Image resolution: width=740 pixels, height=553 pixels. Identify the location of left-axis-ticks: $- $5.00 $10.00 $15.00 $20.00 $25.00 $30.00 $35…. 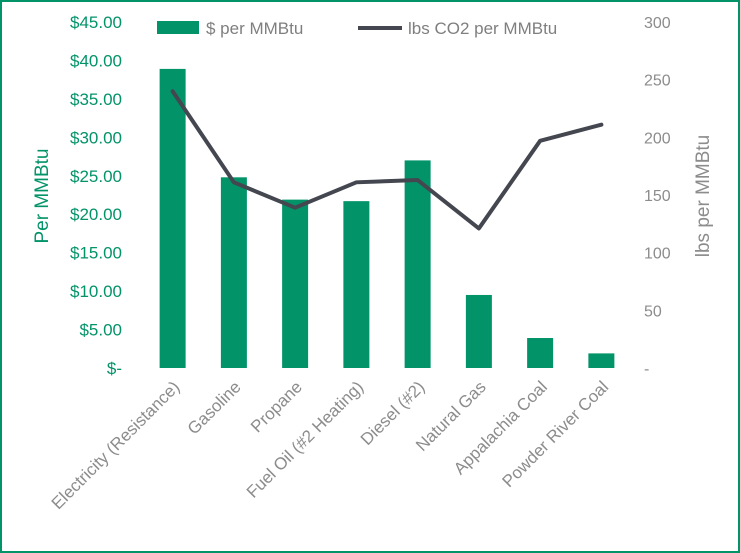
(96, 195).